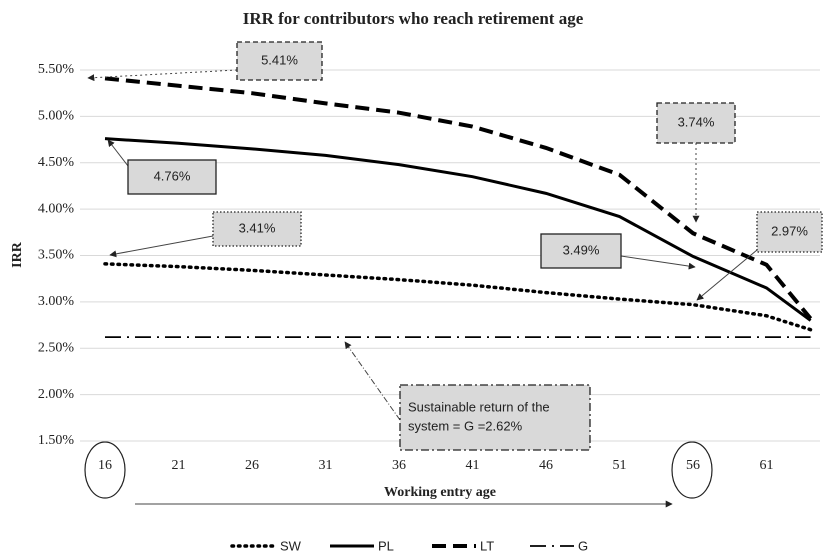 This screenshot has width=827, height=560. What do you see at coordinates (56, 208) in the screenshot?
I see `y-tick-label: 4.00%` at bounding box center [56, 208].